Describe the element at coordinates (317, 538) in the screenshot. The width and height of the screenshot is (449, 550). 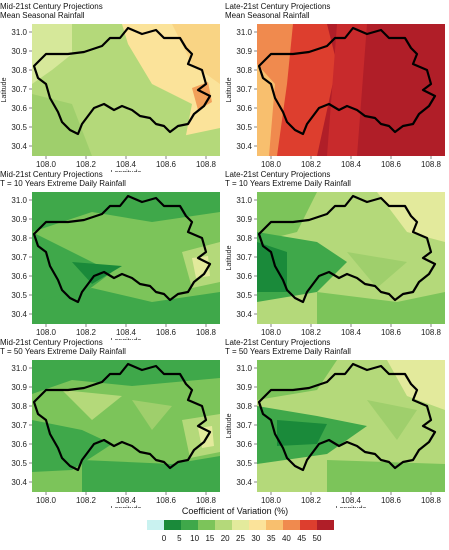
I see `colorbar-tick-label: 50` at that location.